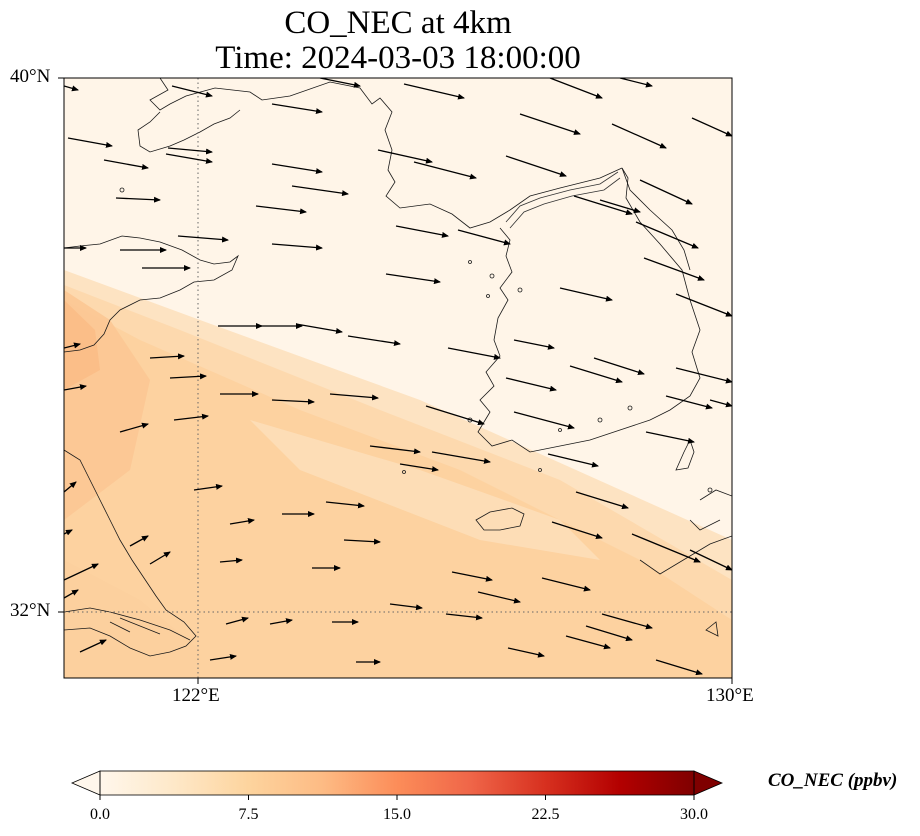 This screenshot has width=920, height=836. I want to click on colorbar-tick: 7.5, so click(248, 814).